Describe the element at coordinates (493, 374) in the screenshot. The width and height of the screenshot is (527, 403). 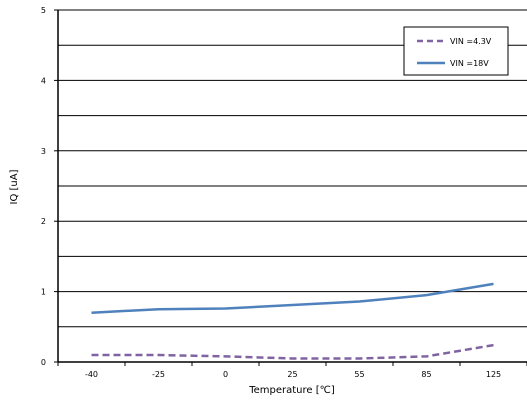
I see `x-tick-label: 125` at that location.